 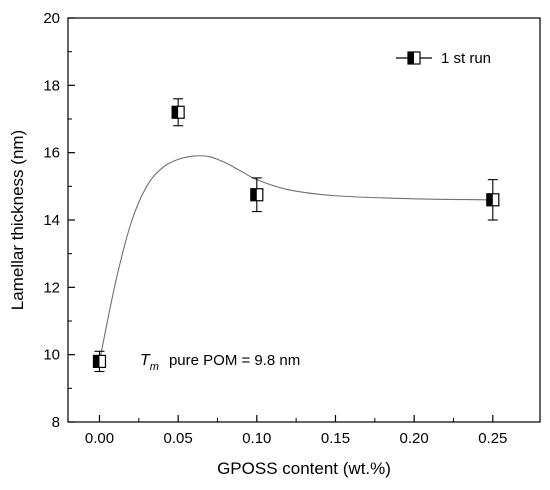 I want to click on y-tick-label: 14, so click(x=51, y=220).